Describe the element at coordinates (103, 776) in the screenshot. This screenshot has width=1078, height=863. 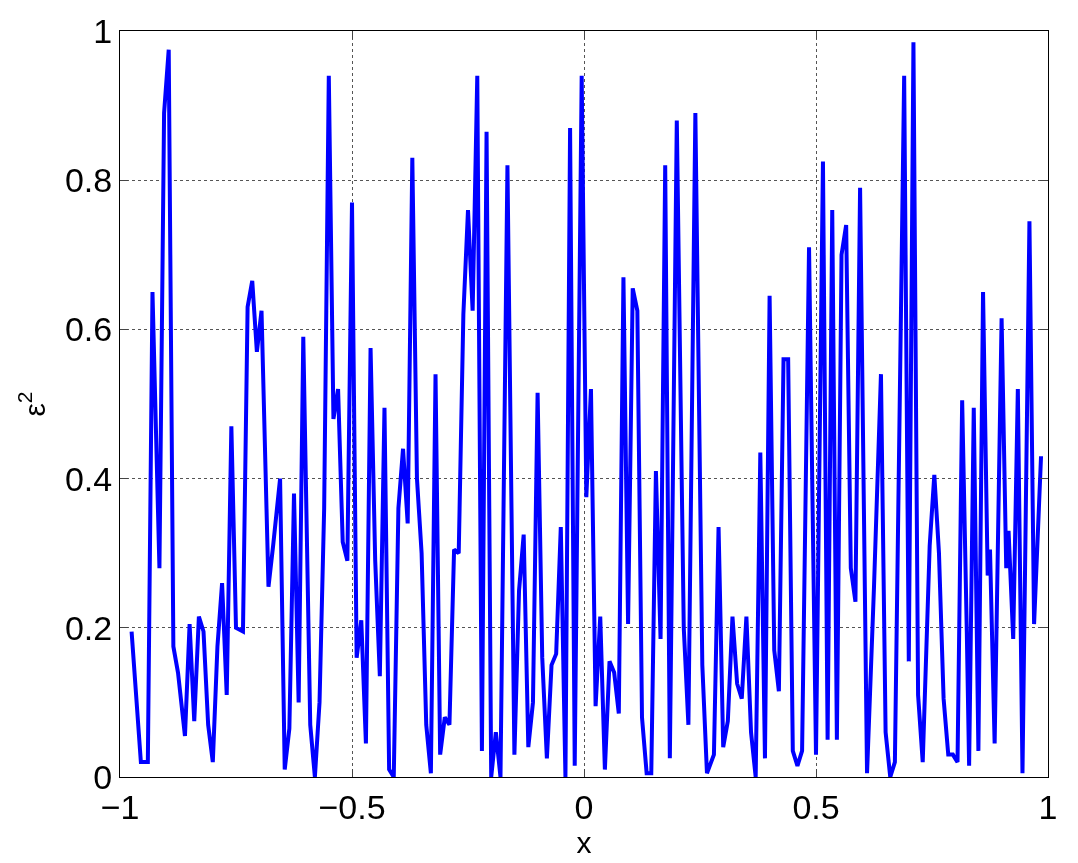
I see `y-tick-label: 0` at that location.